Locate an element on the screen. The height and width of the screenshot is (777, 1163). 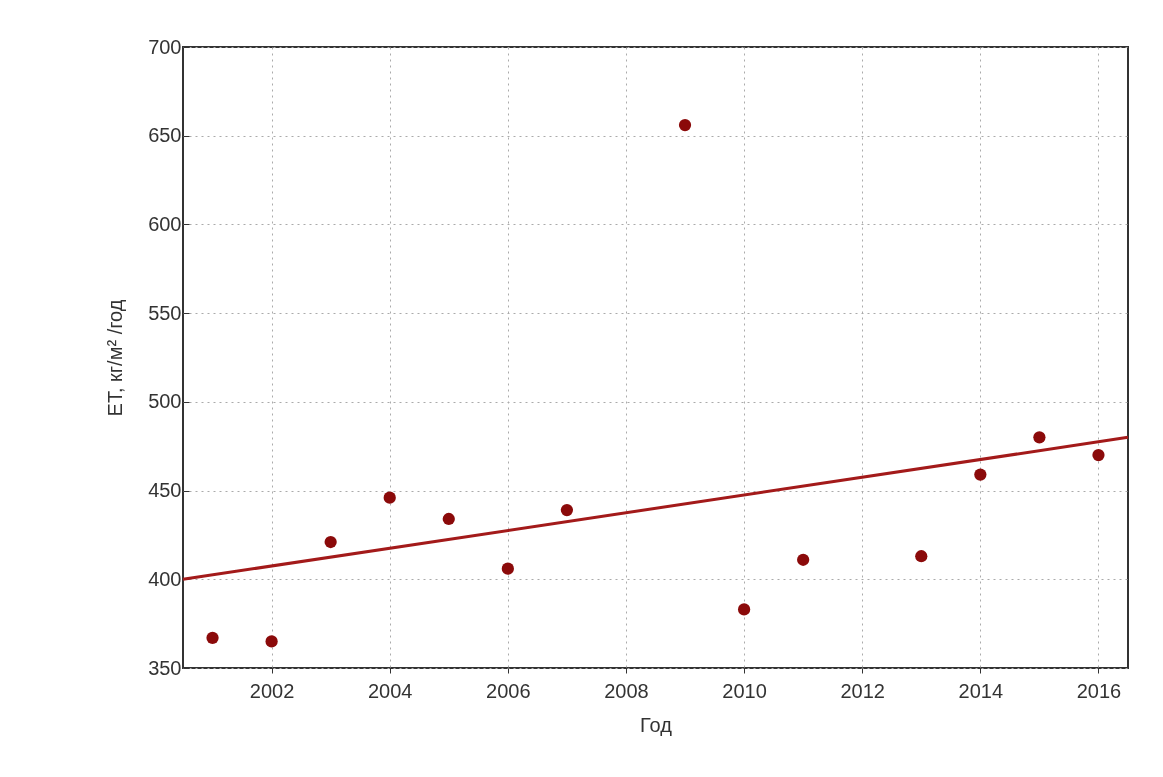
x-axis-title: Год is located at coordinates (656, 724).